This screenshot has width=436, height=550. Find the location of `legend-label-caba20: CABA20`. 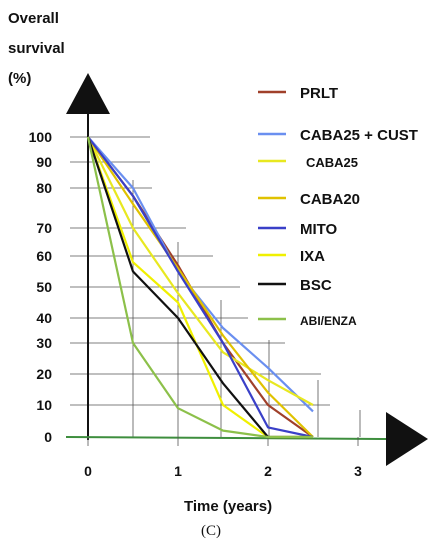

legend-label-caba20: CABA20 is located at coordinates (330, 199).